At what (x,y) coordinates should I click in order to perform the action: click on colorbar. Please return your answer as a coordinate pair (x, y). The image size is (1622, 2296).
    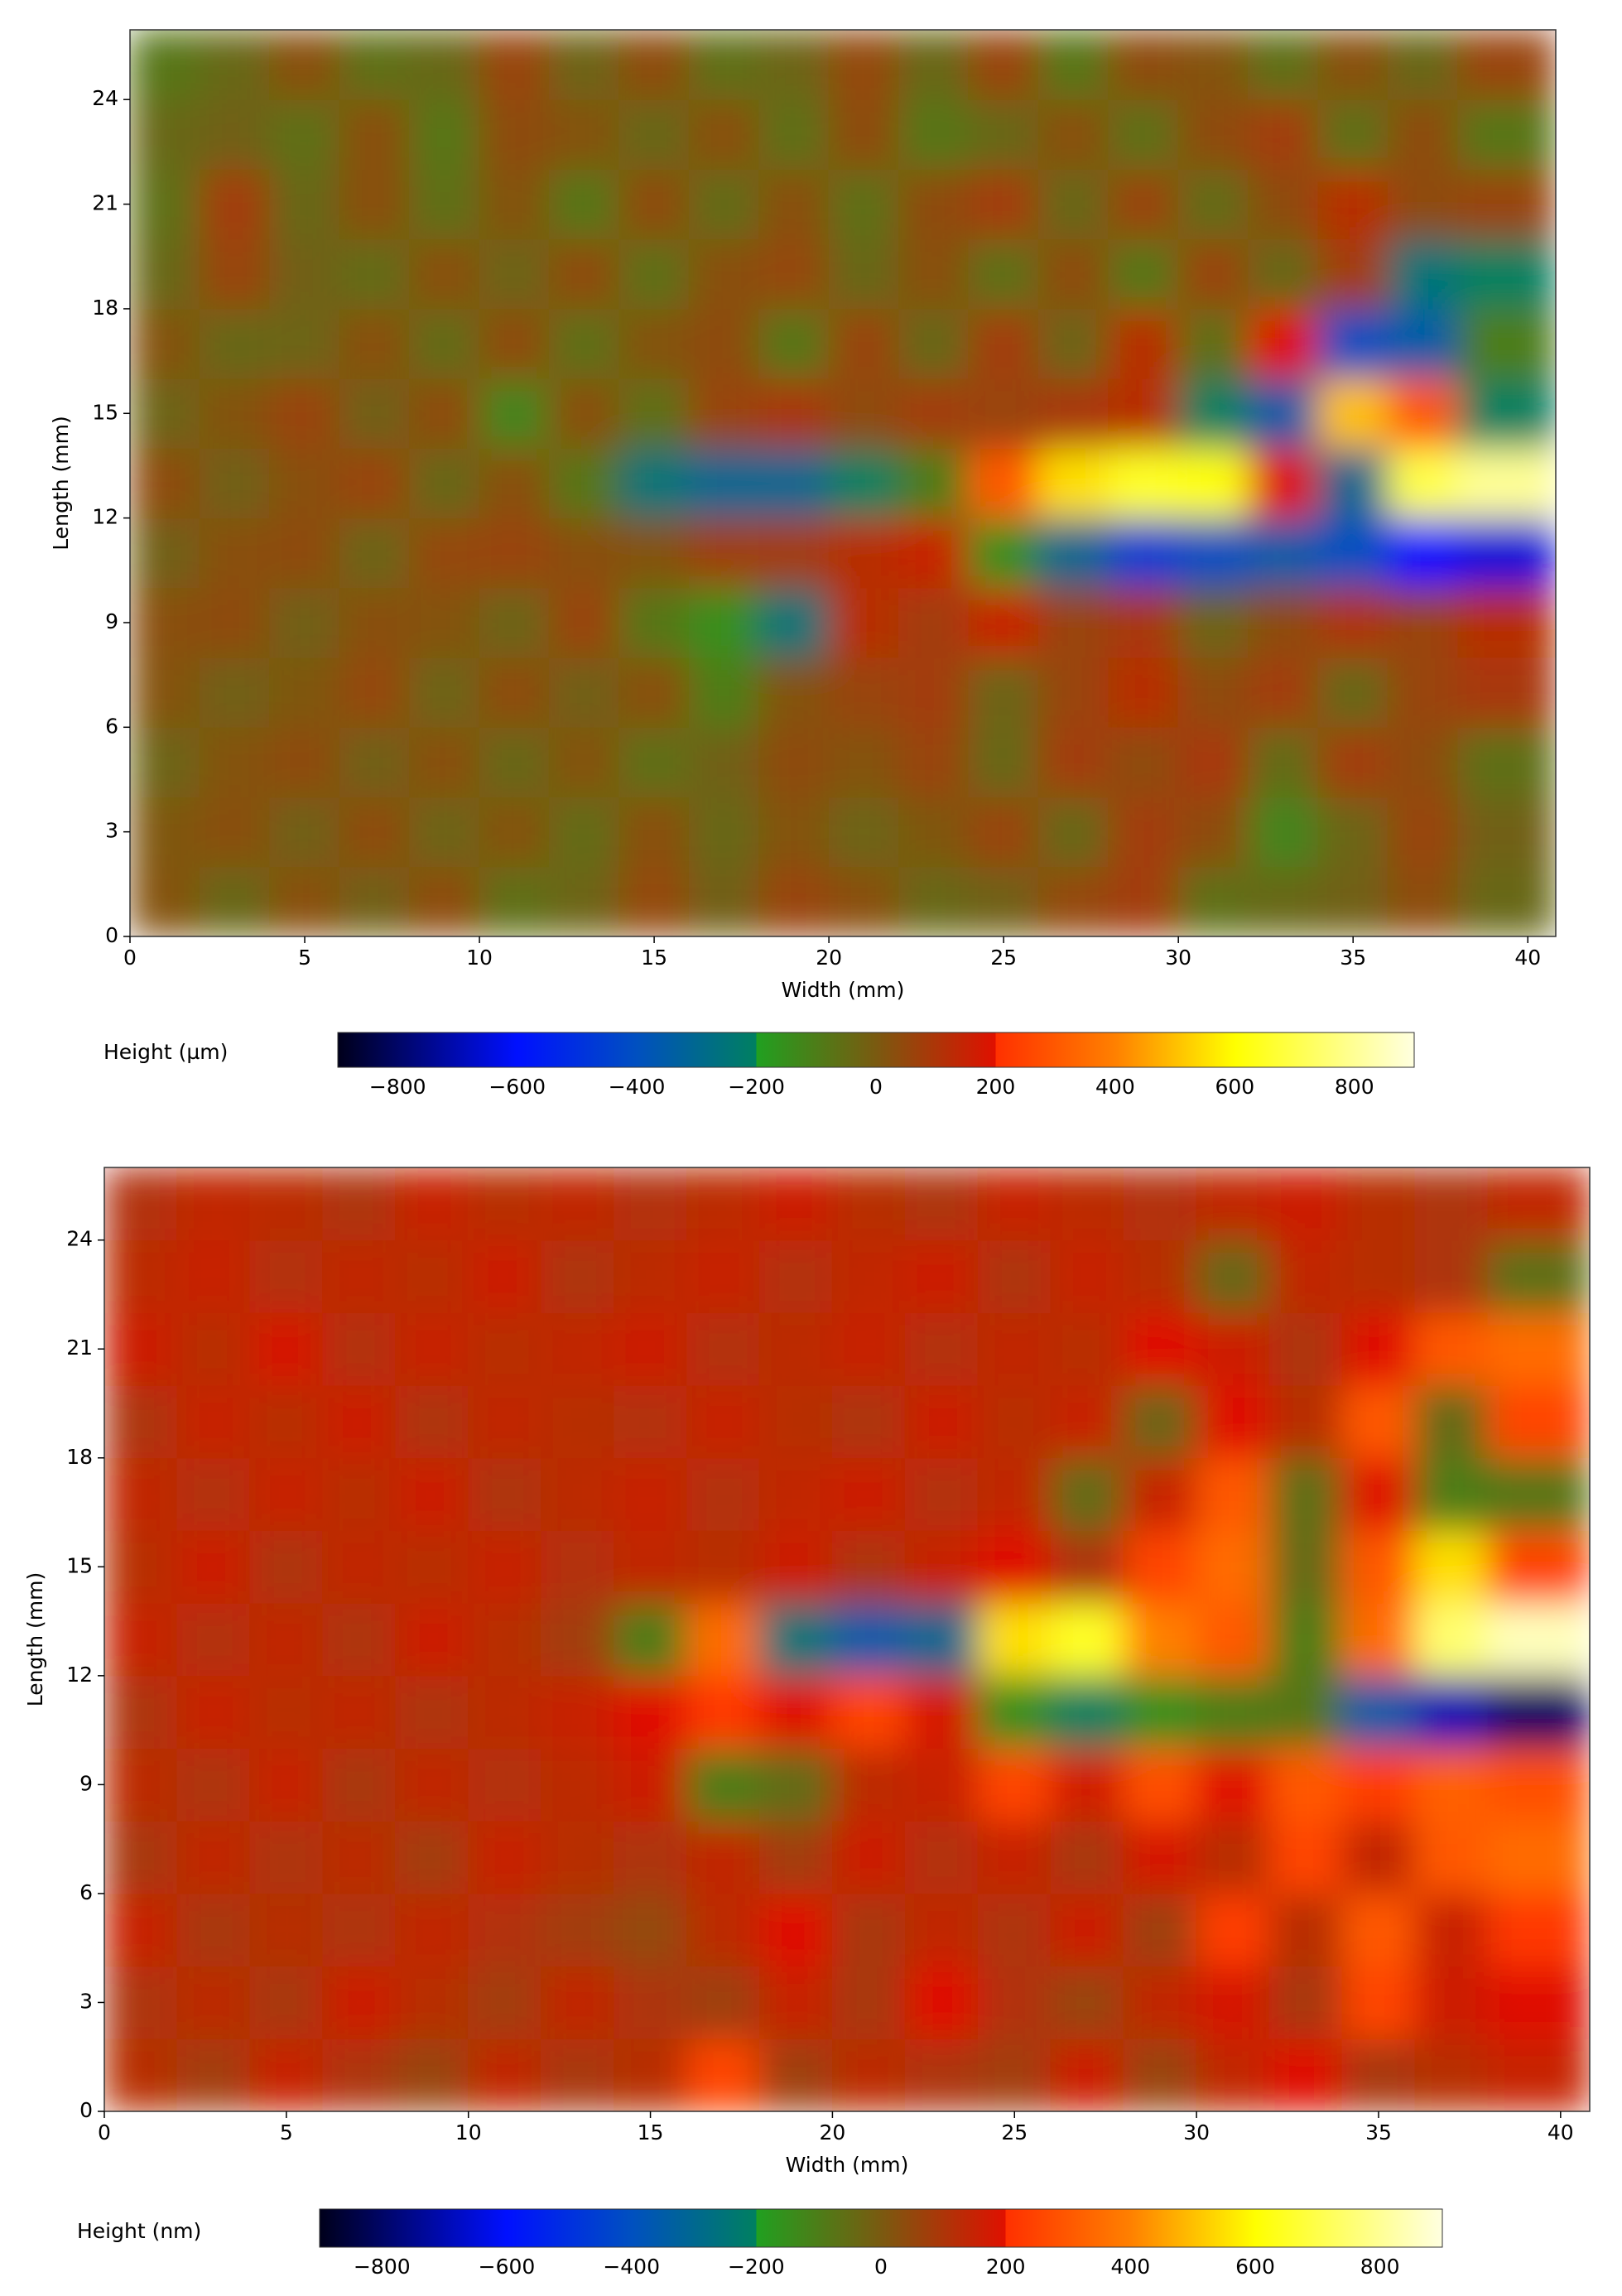
    Looking at the image, I should click on (881, 2228).